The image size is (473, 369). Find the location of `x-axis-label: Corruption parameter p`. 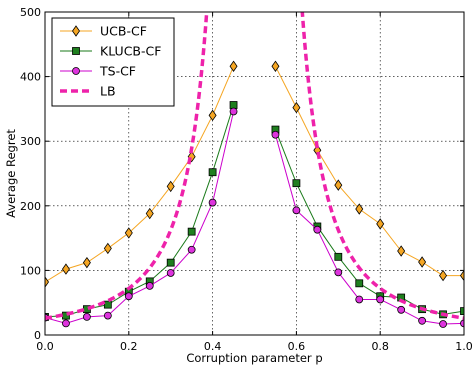

x-axis-label: Corruption parameter p is located at coordinates (254, 358).